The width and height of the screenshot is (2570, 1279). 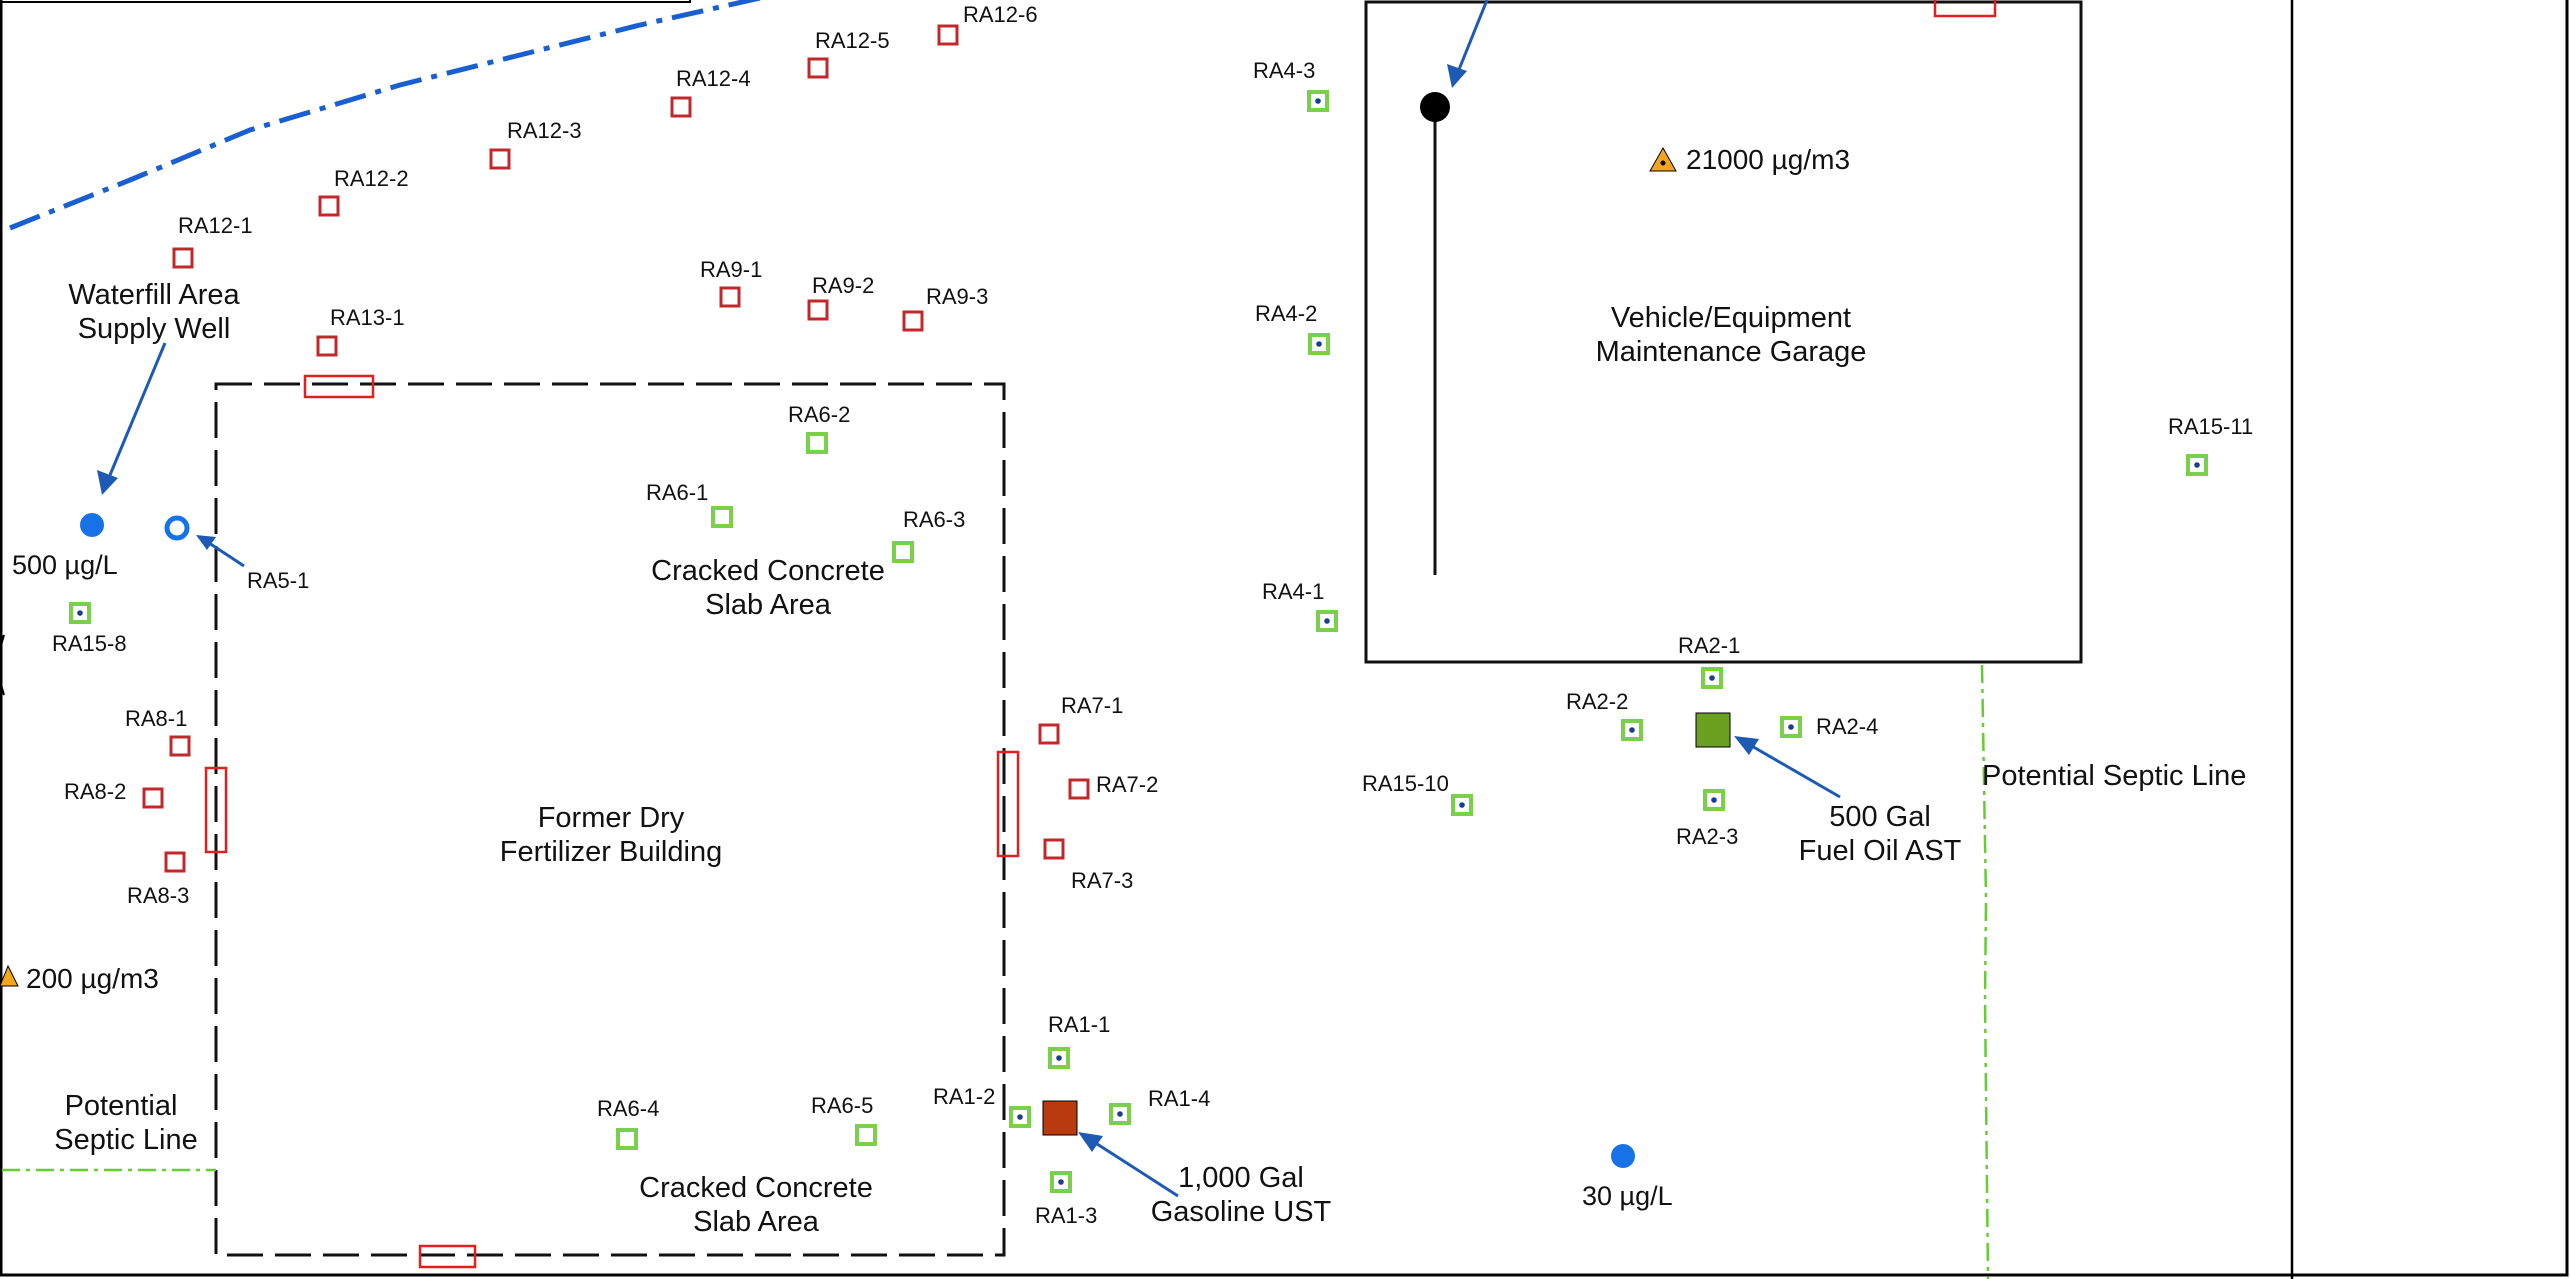 What do you see at coordinates (92, 525) in the screenshot?
I see `supply-well-result-marker` at bounding box center [92, 525].